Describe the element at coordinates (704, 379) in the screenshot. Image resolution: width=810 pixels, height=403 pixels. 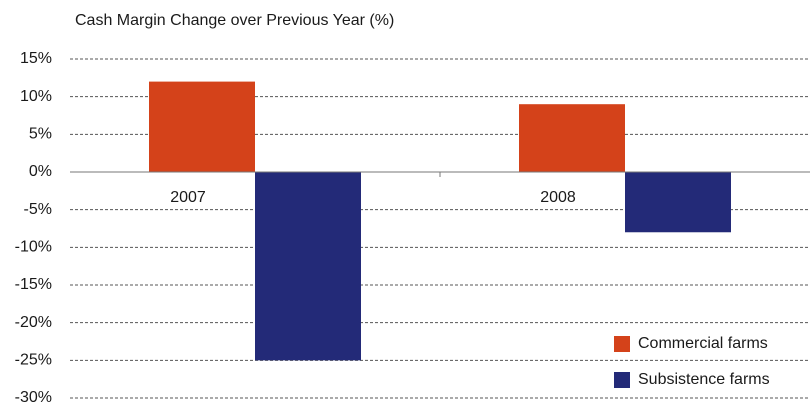
I see `legend-label: Subsistence farms` at that location.